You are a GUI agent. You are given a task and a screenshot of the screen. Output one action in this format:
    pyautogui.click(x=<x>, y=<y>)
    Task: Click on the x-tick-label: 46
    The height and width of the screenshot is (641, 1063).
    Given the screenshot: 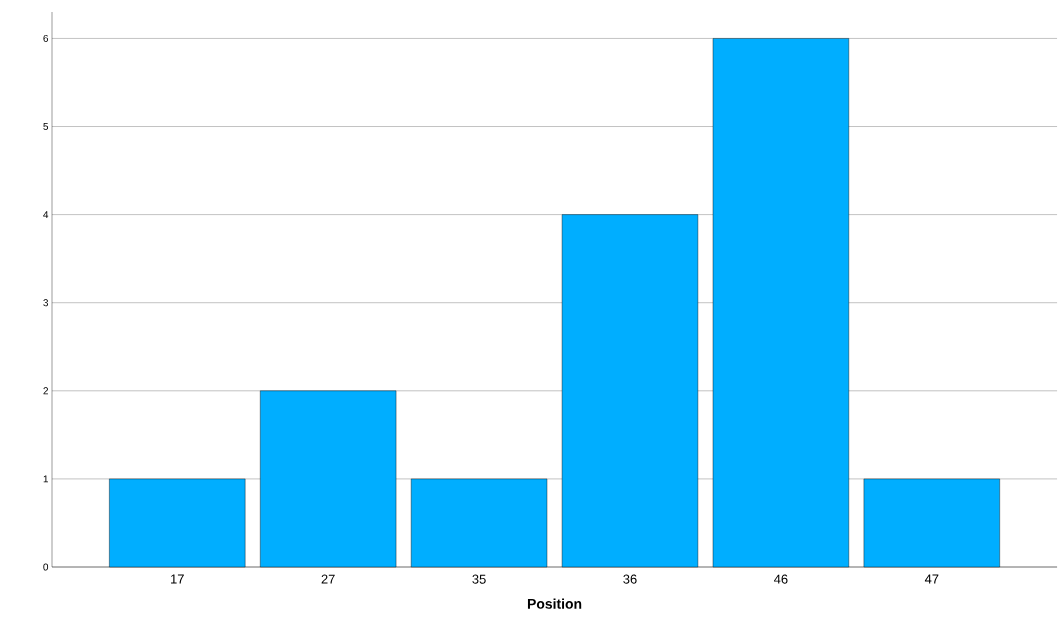 What is the action you would take?
    pyautogui.click(x=780, y=579)
    